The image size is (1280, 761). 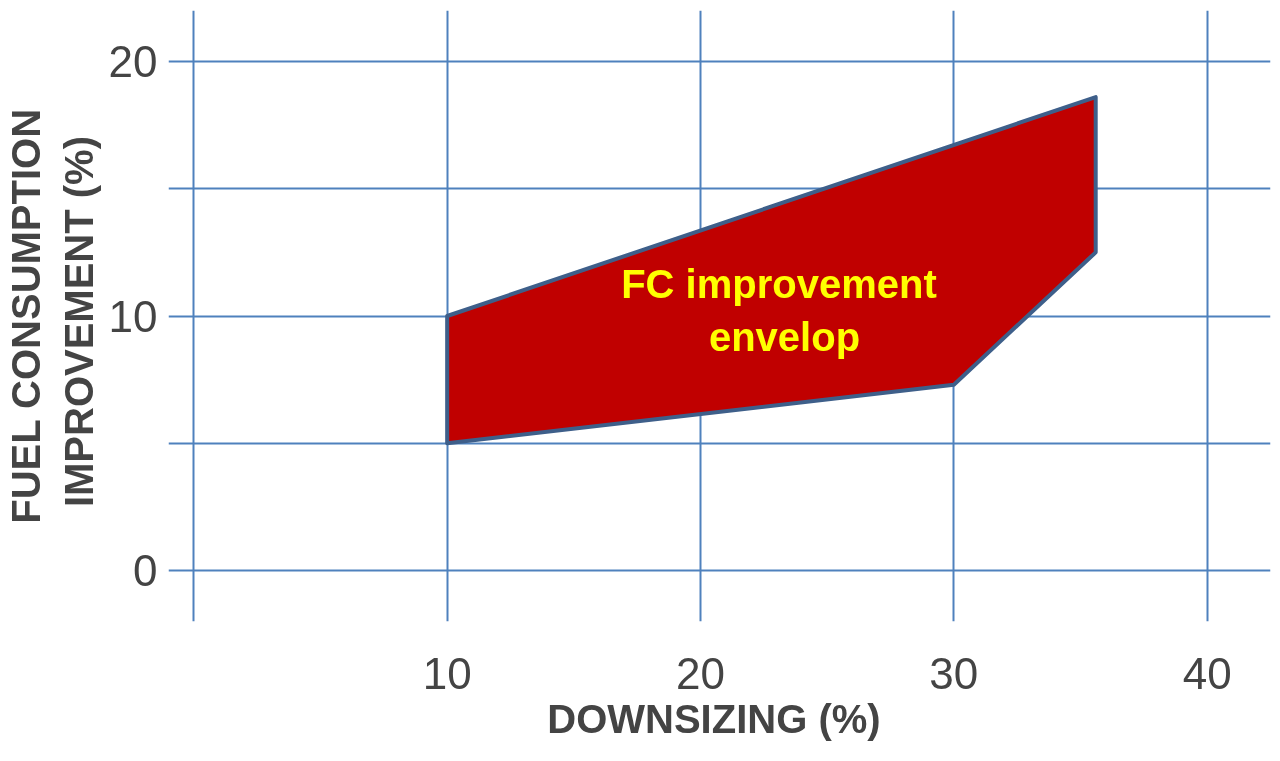 What do you see at coordinates (133, 61) in the screenshot?
I see `y-tick-label: 20` at bounding box center [133, 61].